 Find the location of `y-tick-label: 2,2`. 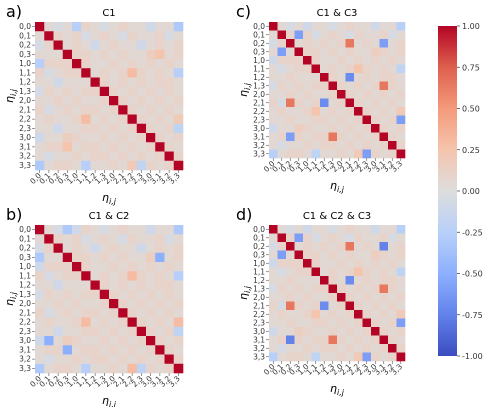

y-tick-label: 2,2 is located at coordinates (259, 314).